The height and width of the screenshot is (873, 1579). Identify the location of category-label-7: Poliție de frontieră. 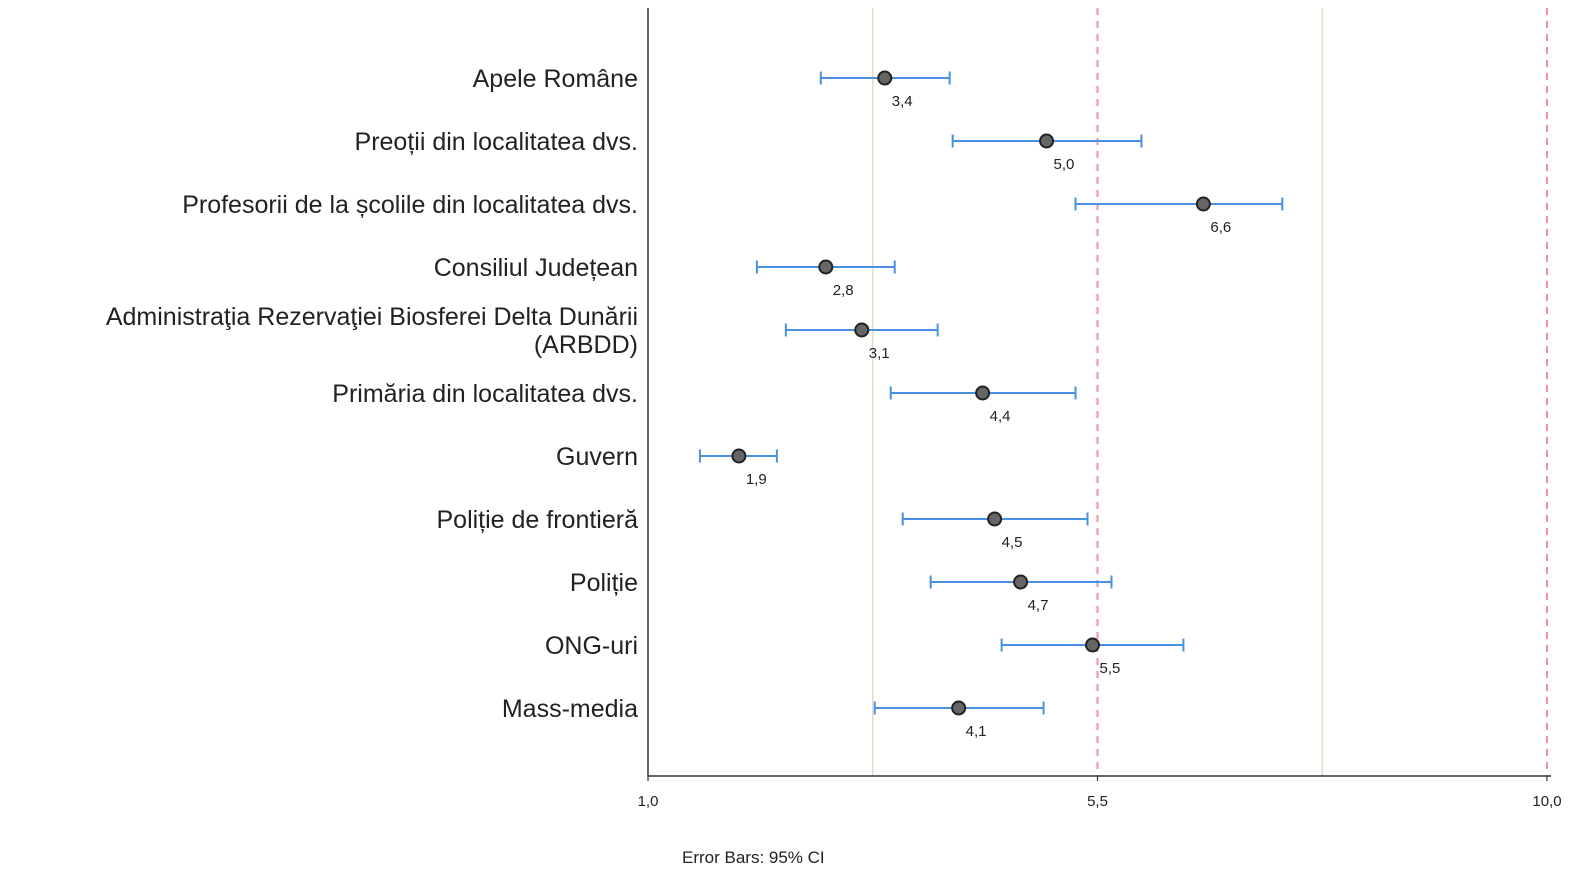
(537, 520).